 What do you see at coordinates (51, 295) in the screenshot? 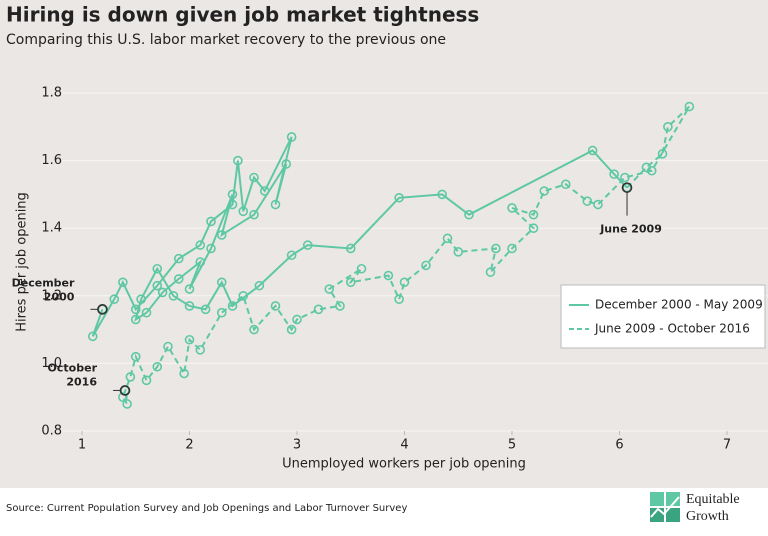
I see `y-tick-label: 1.2` at bounding box center [51, 295].